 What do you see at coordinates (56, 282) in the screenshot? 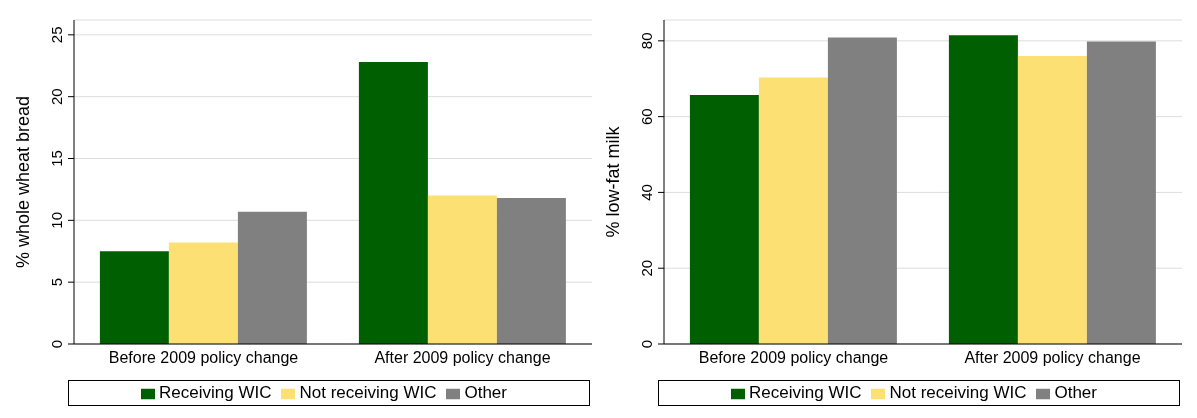
I see `y-tick-label: 5` at bounding box center [56, 282].